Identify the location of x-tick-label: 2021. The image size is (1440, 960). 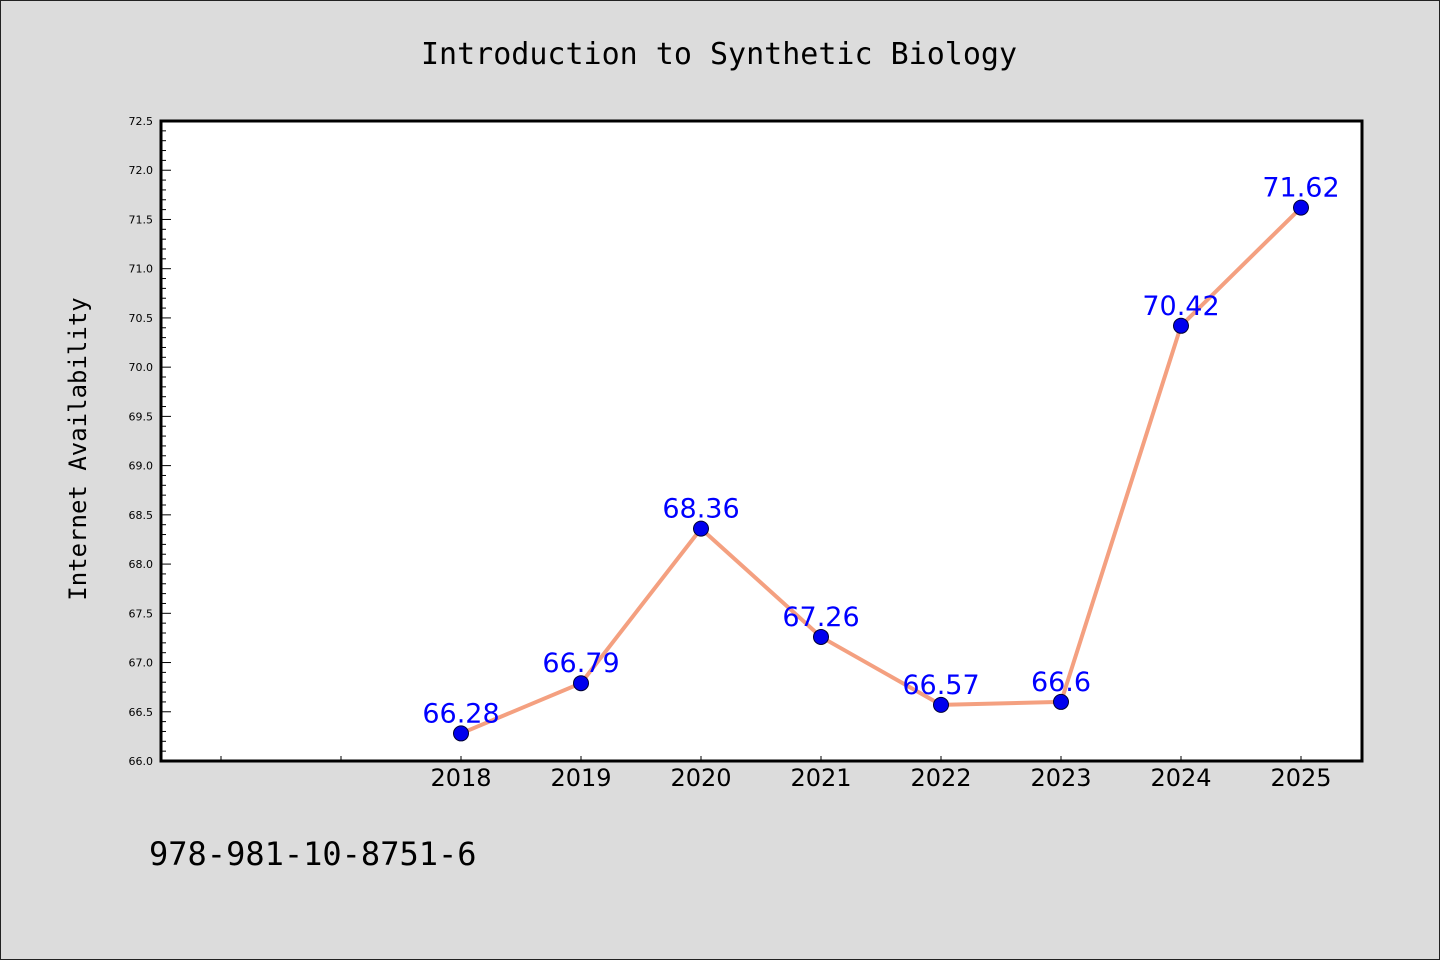
(820, 778).